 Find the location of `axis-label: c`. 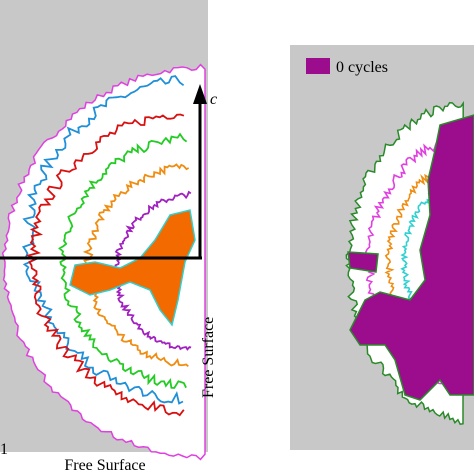

axis-label: c is located at coordinates (213, 99).